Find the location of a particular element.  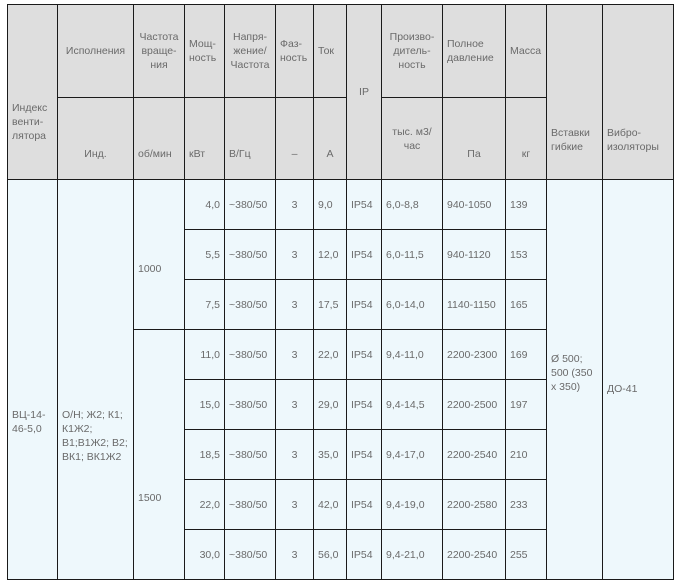

cell-capacity: 6,0-11,5 is located at coordinates (412, 254).